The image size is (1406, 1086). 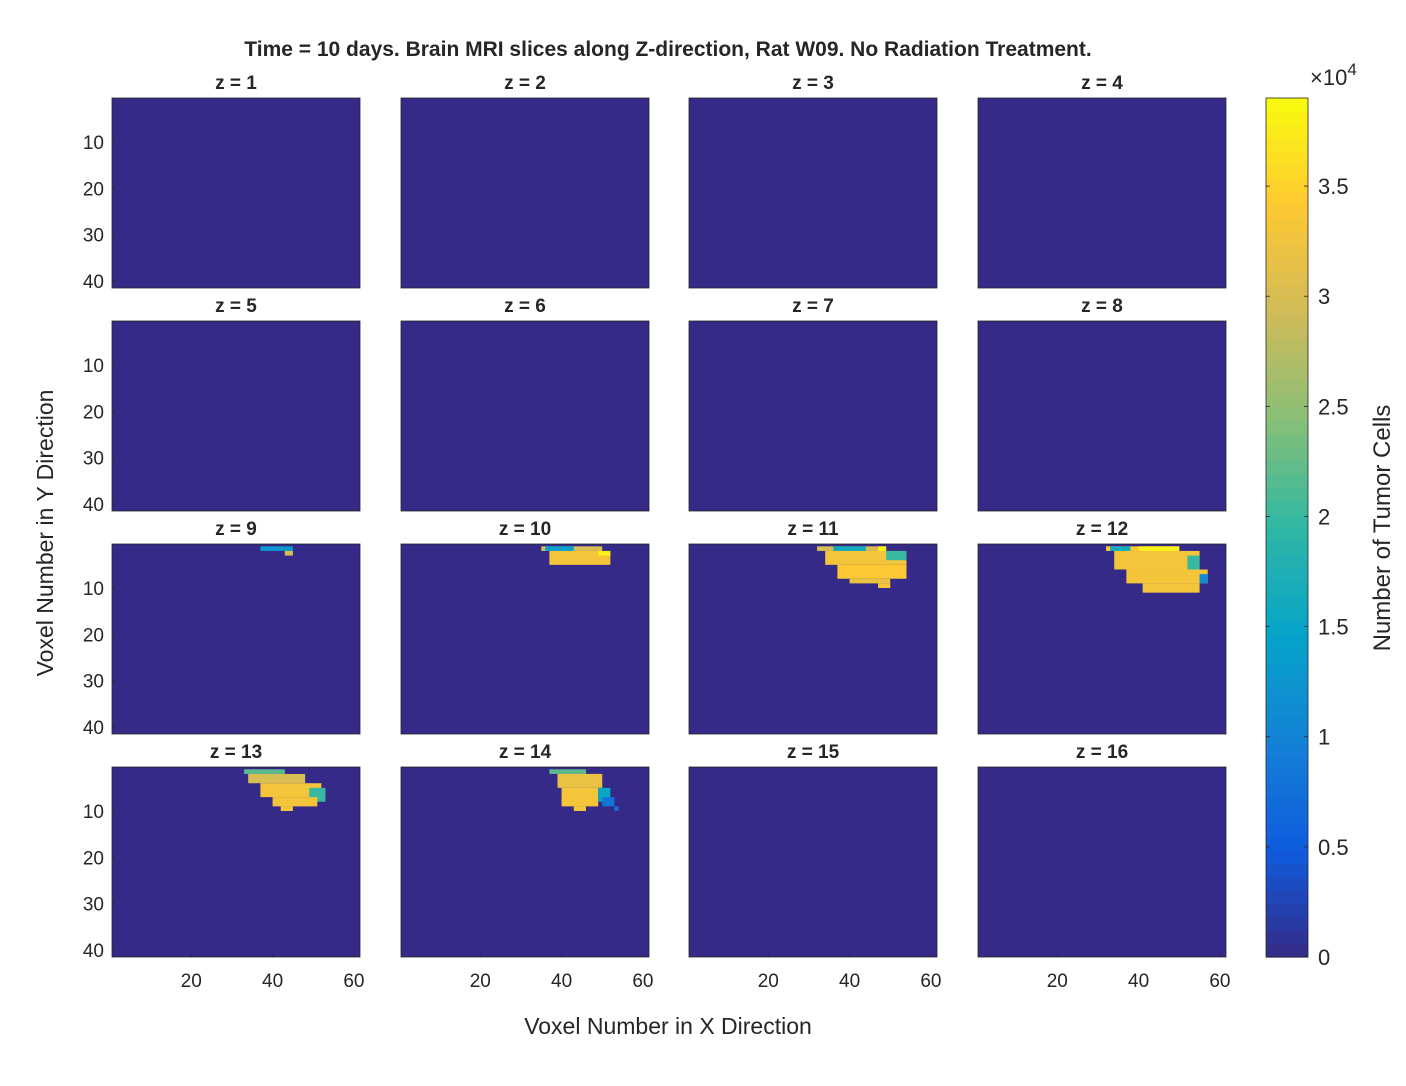 I want to click on panel-title: z = 12, so click(x=1102, y=529).